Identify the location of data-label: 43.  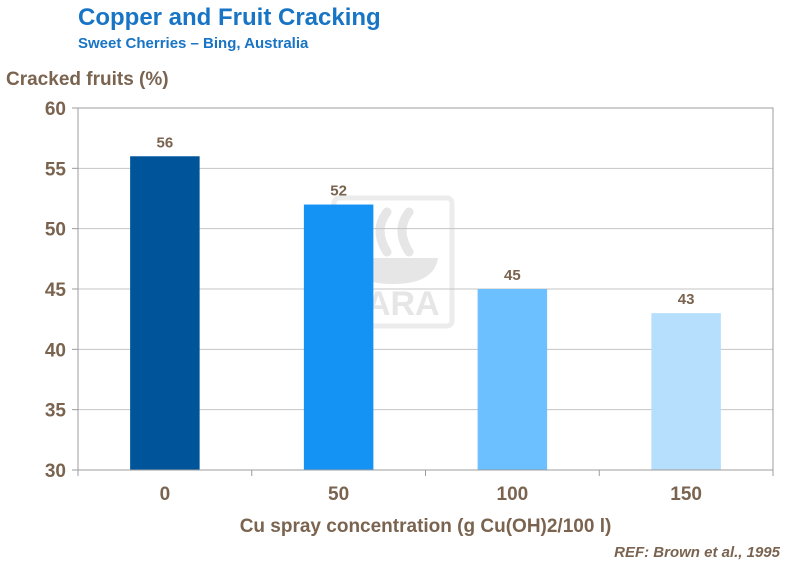
(686, 299).